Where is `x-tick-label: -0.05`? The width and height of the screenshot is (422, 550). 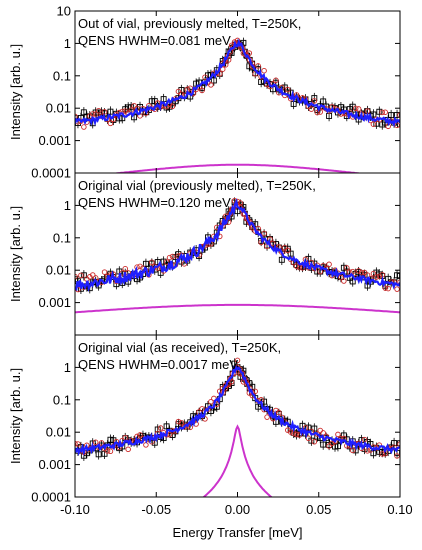
x-tick-label: -0.05 is located at coordinates (156, 509).